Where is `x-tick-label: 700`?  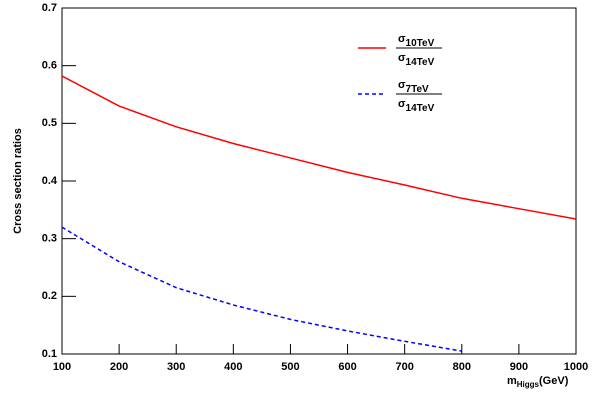 x-tick-label: 700 is located at coordinates (404, 367).